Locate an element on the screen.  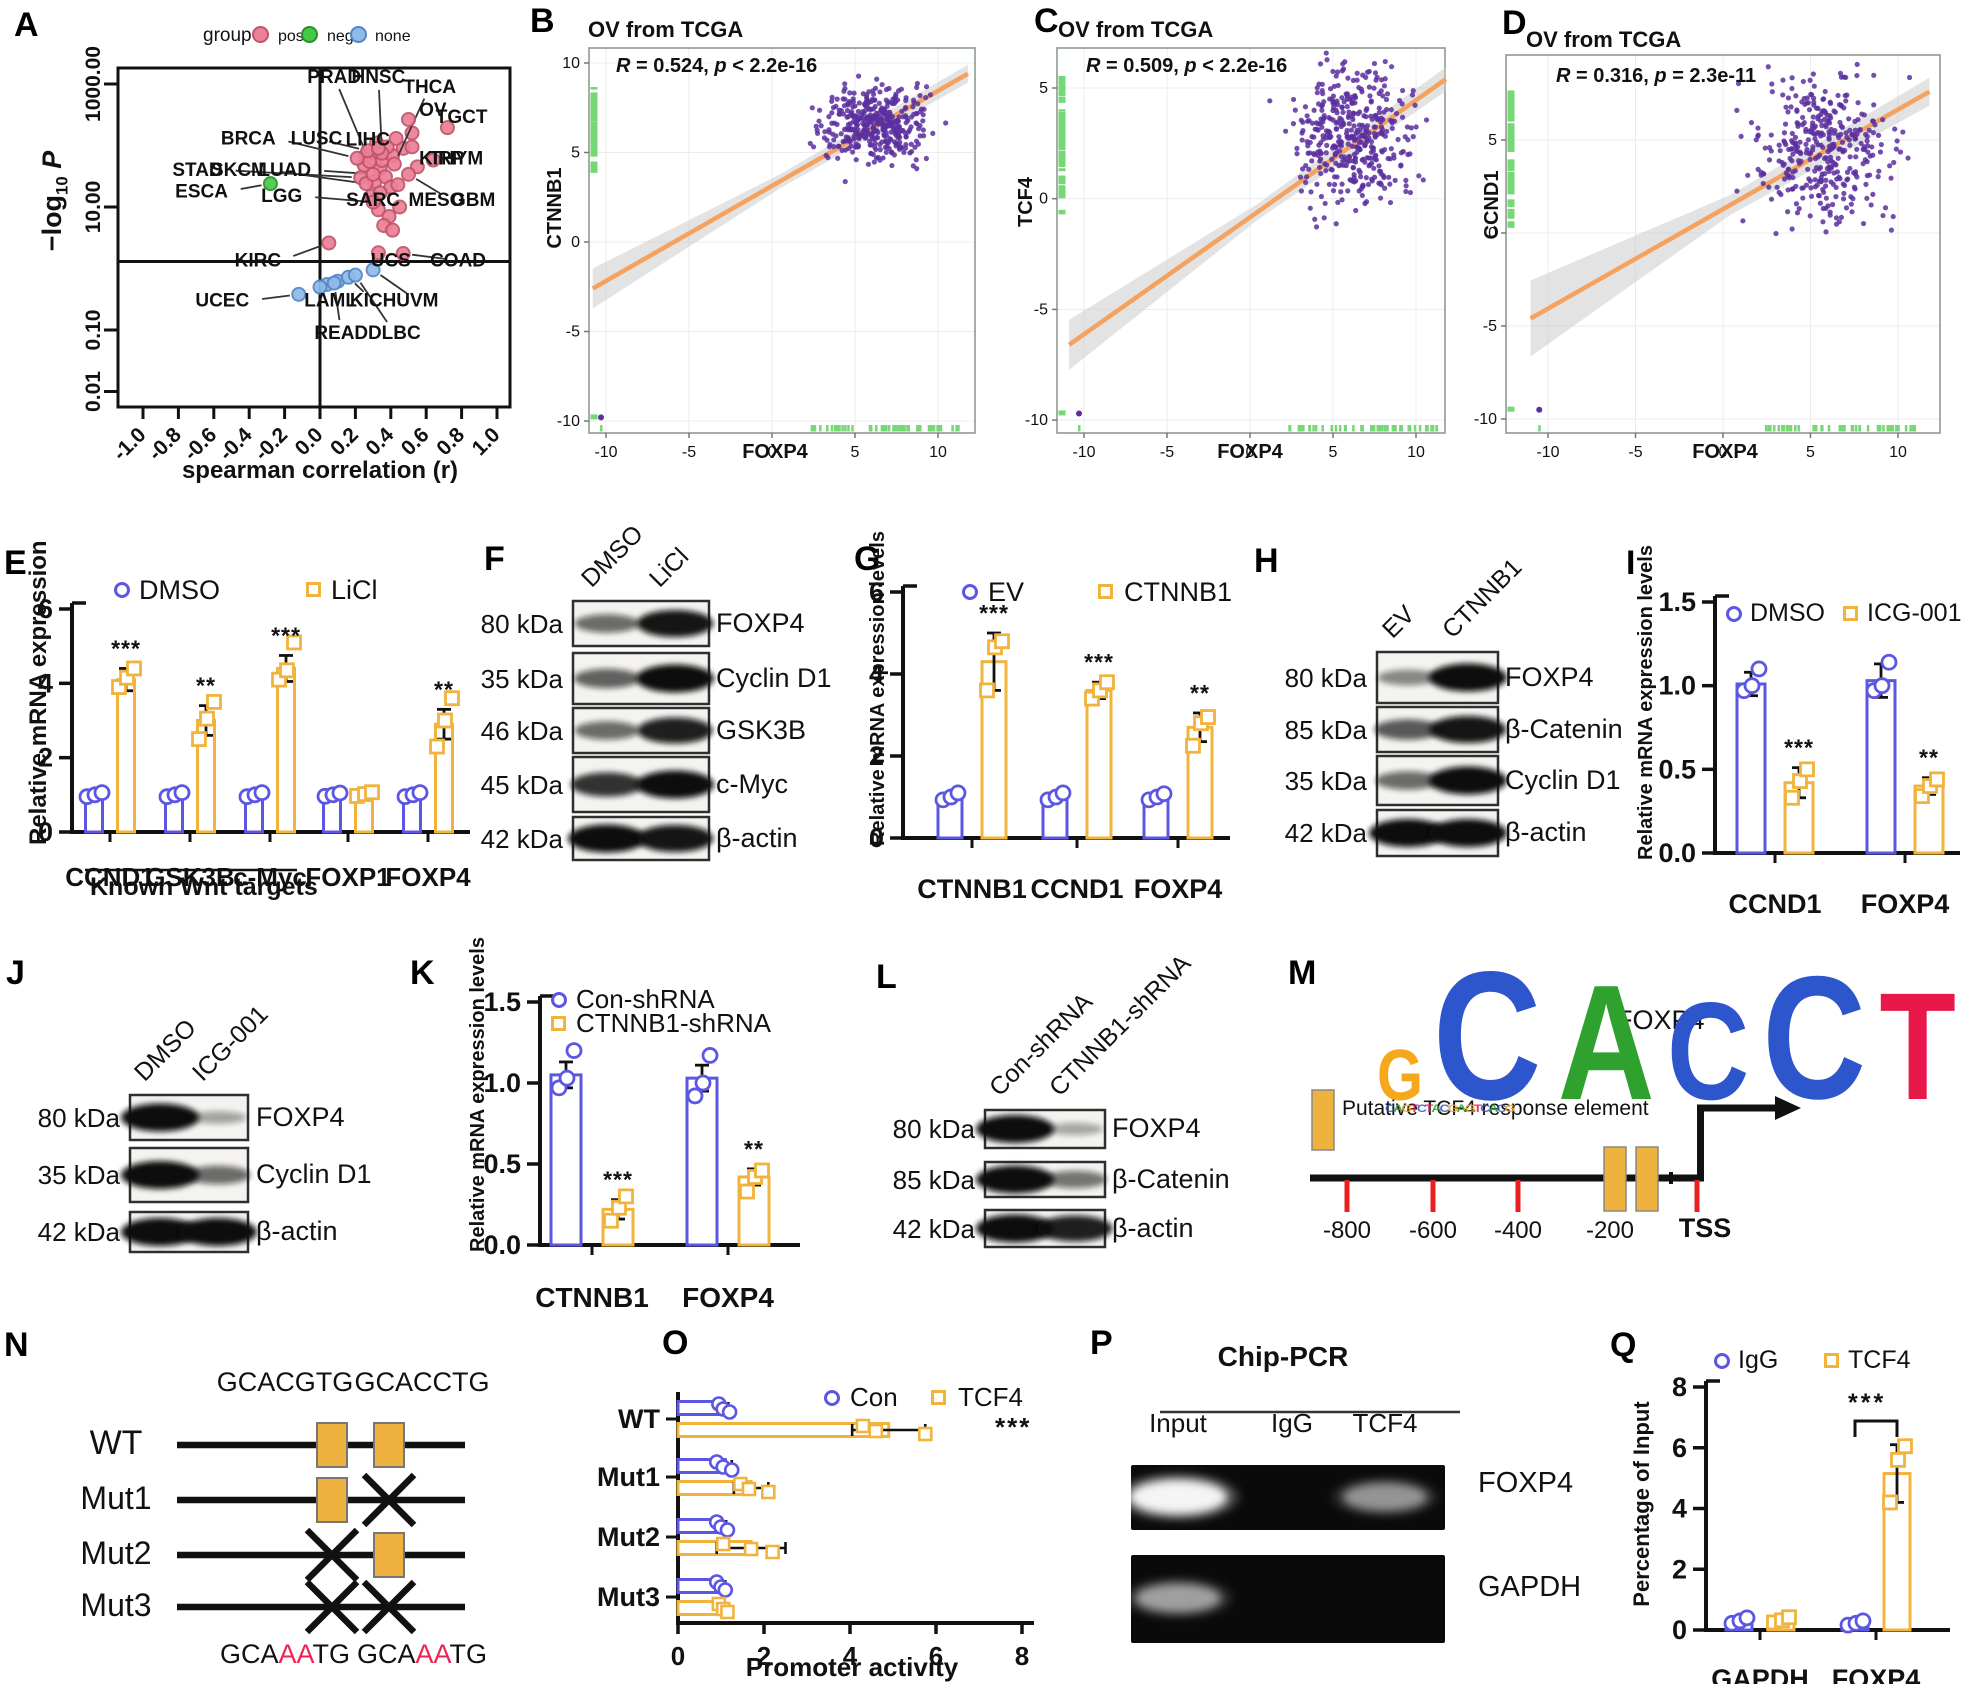
cancer-label-prad: PRAD is located at coordinates (334, 77).